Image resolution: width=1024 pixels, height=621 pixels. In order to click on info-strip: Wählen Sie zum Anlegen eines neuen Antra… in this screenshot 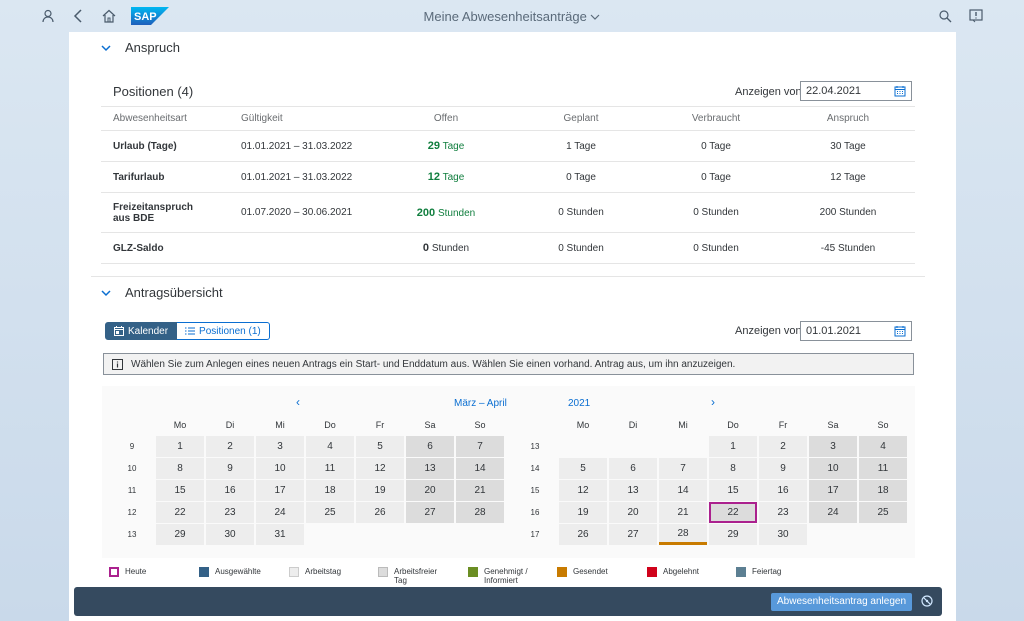, I will do `click(508, 364)`.